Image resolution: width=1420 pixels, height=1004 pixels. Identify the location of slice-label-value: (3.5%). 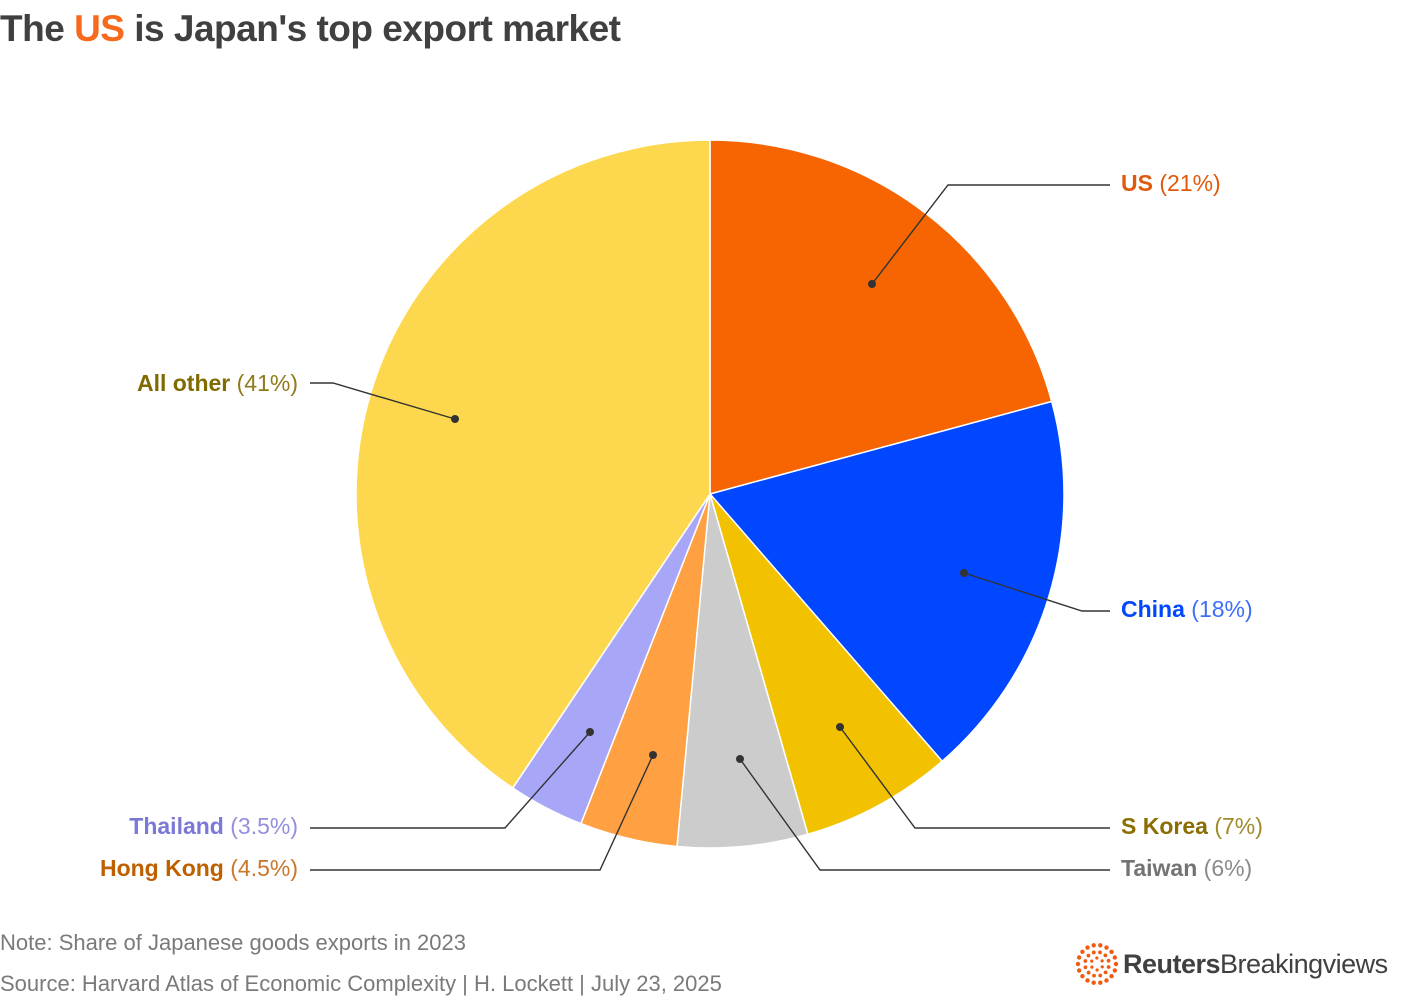
(261, 826).